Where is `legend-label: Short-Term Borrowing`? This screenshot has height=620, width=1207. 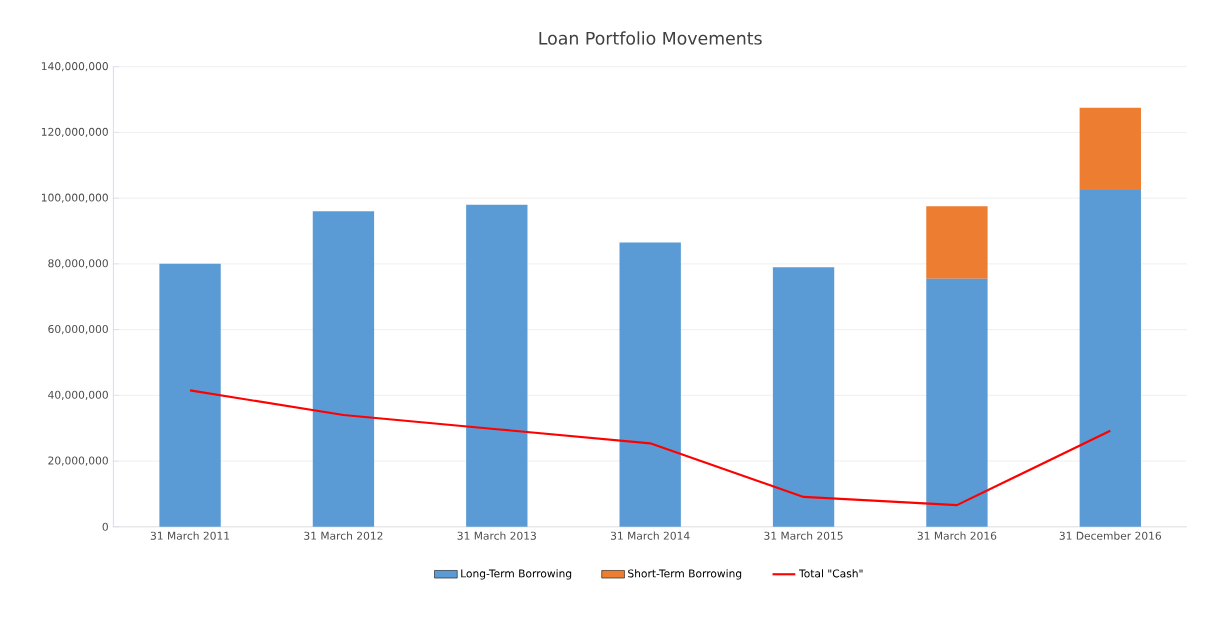
legend-label: Short-Term Borrowing is located at coordinates (685, 574).